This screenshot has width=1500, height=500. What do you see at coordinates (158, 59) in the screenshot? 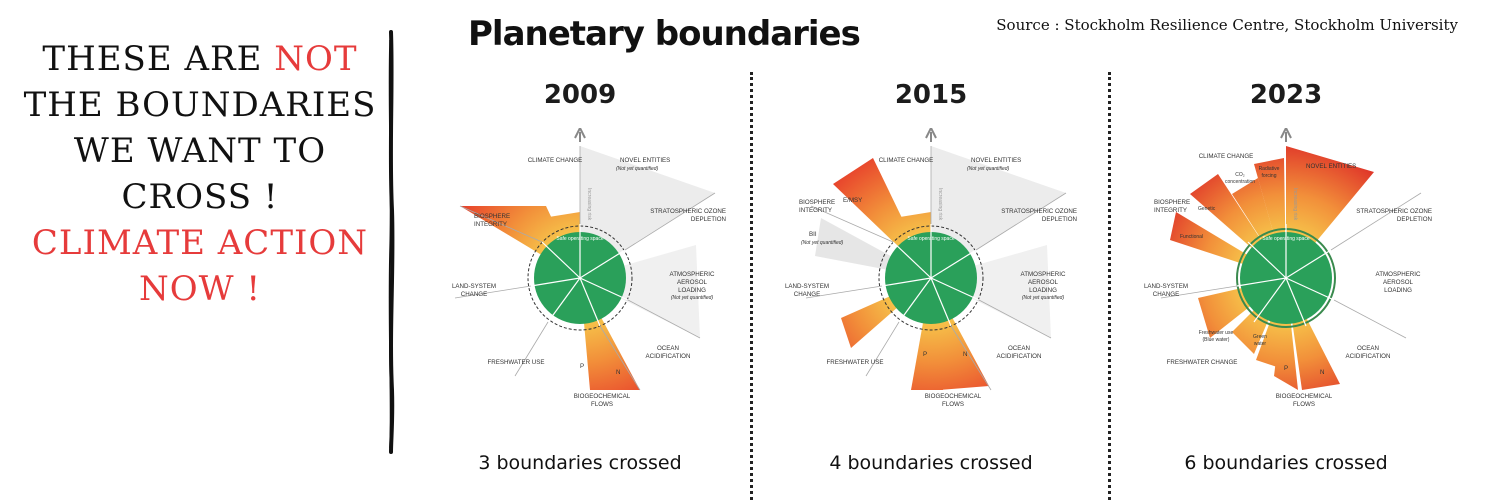
I see `slogan-line-1-text: THESE ARE` at bounding box center [158, 59].